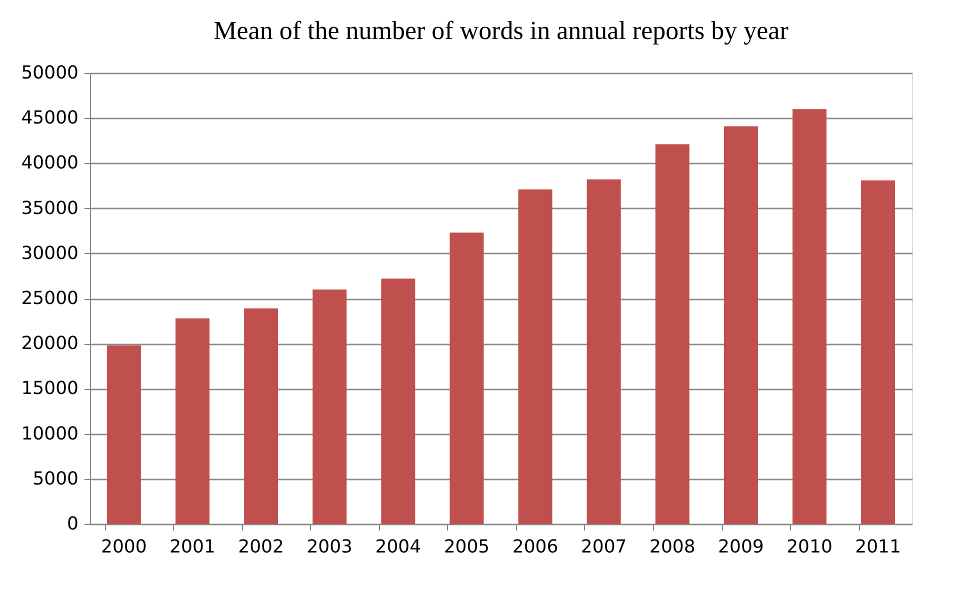  Describe the element at coordinates (49, 73) in the screenshot. I see `y-tick-label: 50000` at that location.